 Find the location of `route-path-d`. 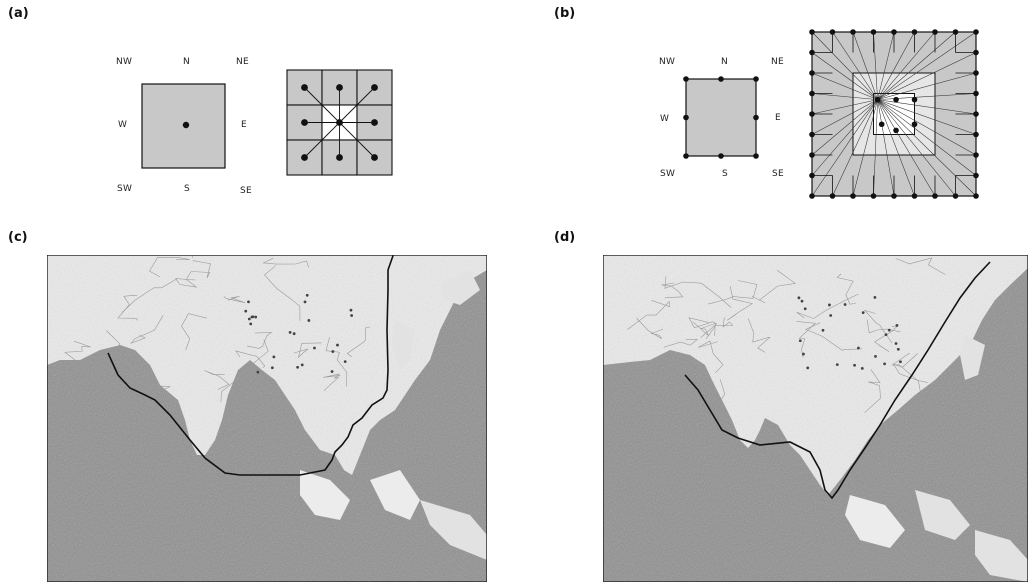

route-path-d is located at coordinates (837, 380).